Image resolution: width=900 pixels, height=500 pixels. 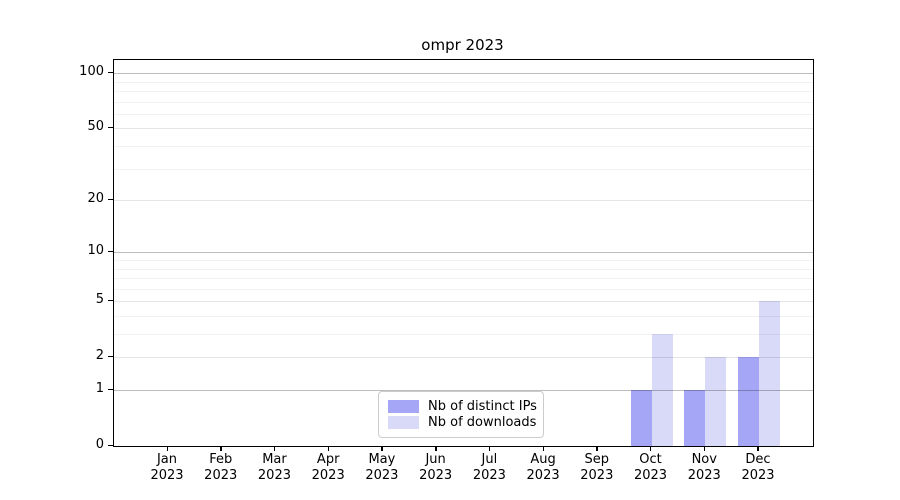 I want to click on y-tick-label-0: 0, so click(x=99, y=444).